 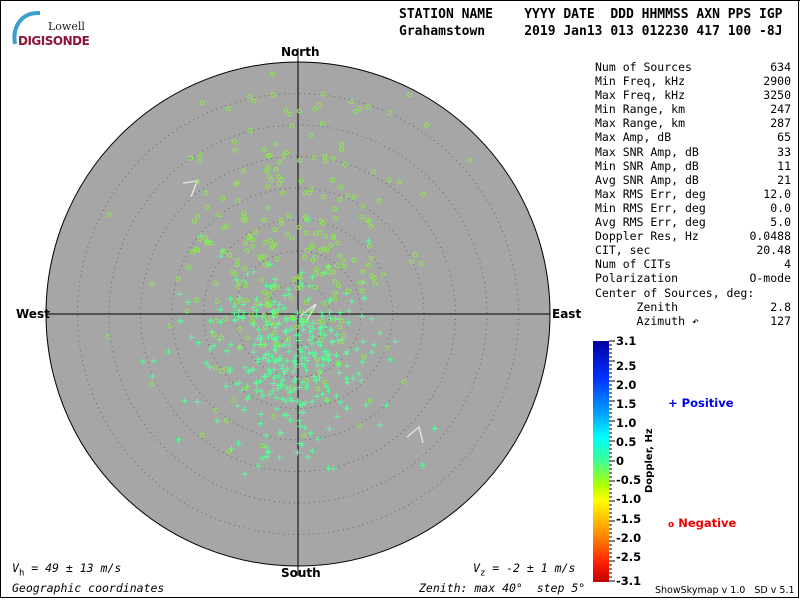 What do you see at coordinates (693, 307) in the screenshot?
I see `stat-row: Zenith 2.8` at bounding box center [693, 307].